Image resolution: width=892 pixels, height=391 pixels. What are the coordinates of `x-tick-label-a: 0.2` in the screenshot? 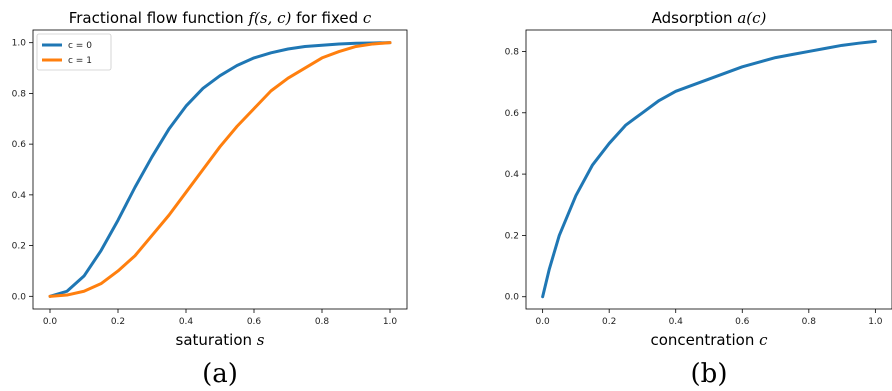 It's located at (118, 322).